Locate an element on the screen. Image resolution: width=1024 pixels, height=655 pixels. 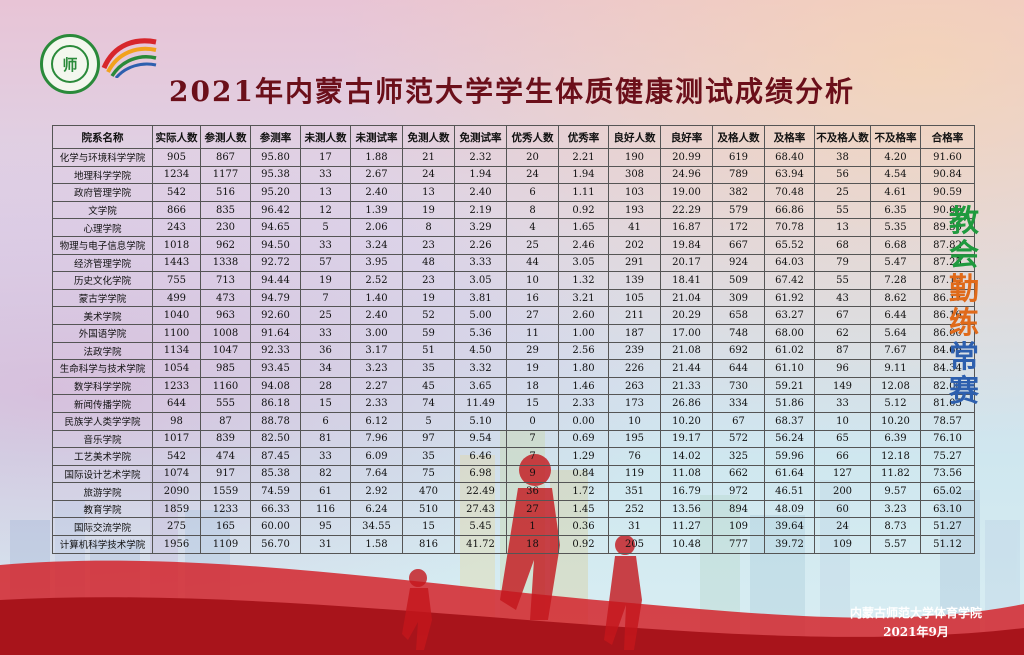
table-cell: 6.68 is located at coordinates (895, 245).